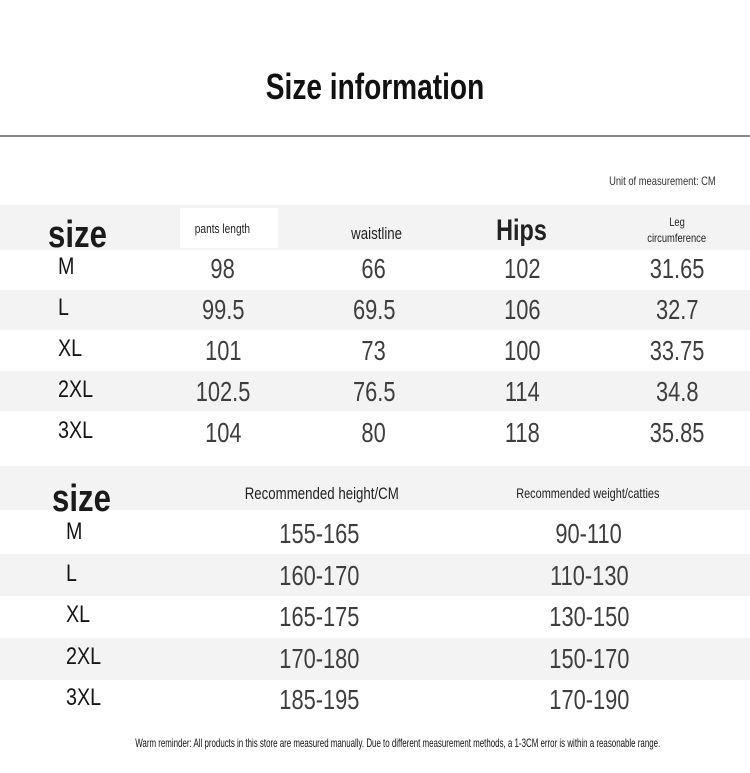 The height and width of the screenshot is (773, 750). I want to click on header-highlight, so click(229, 228).